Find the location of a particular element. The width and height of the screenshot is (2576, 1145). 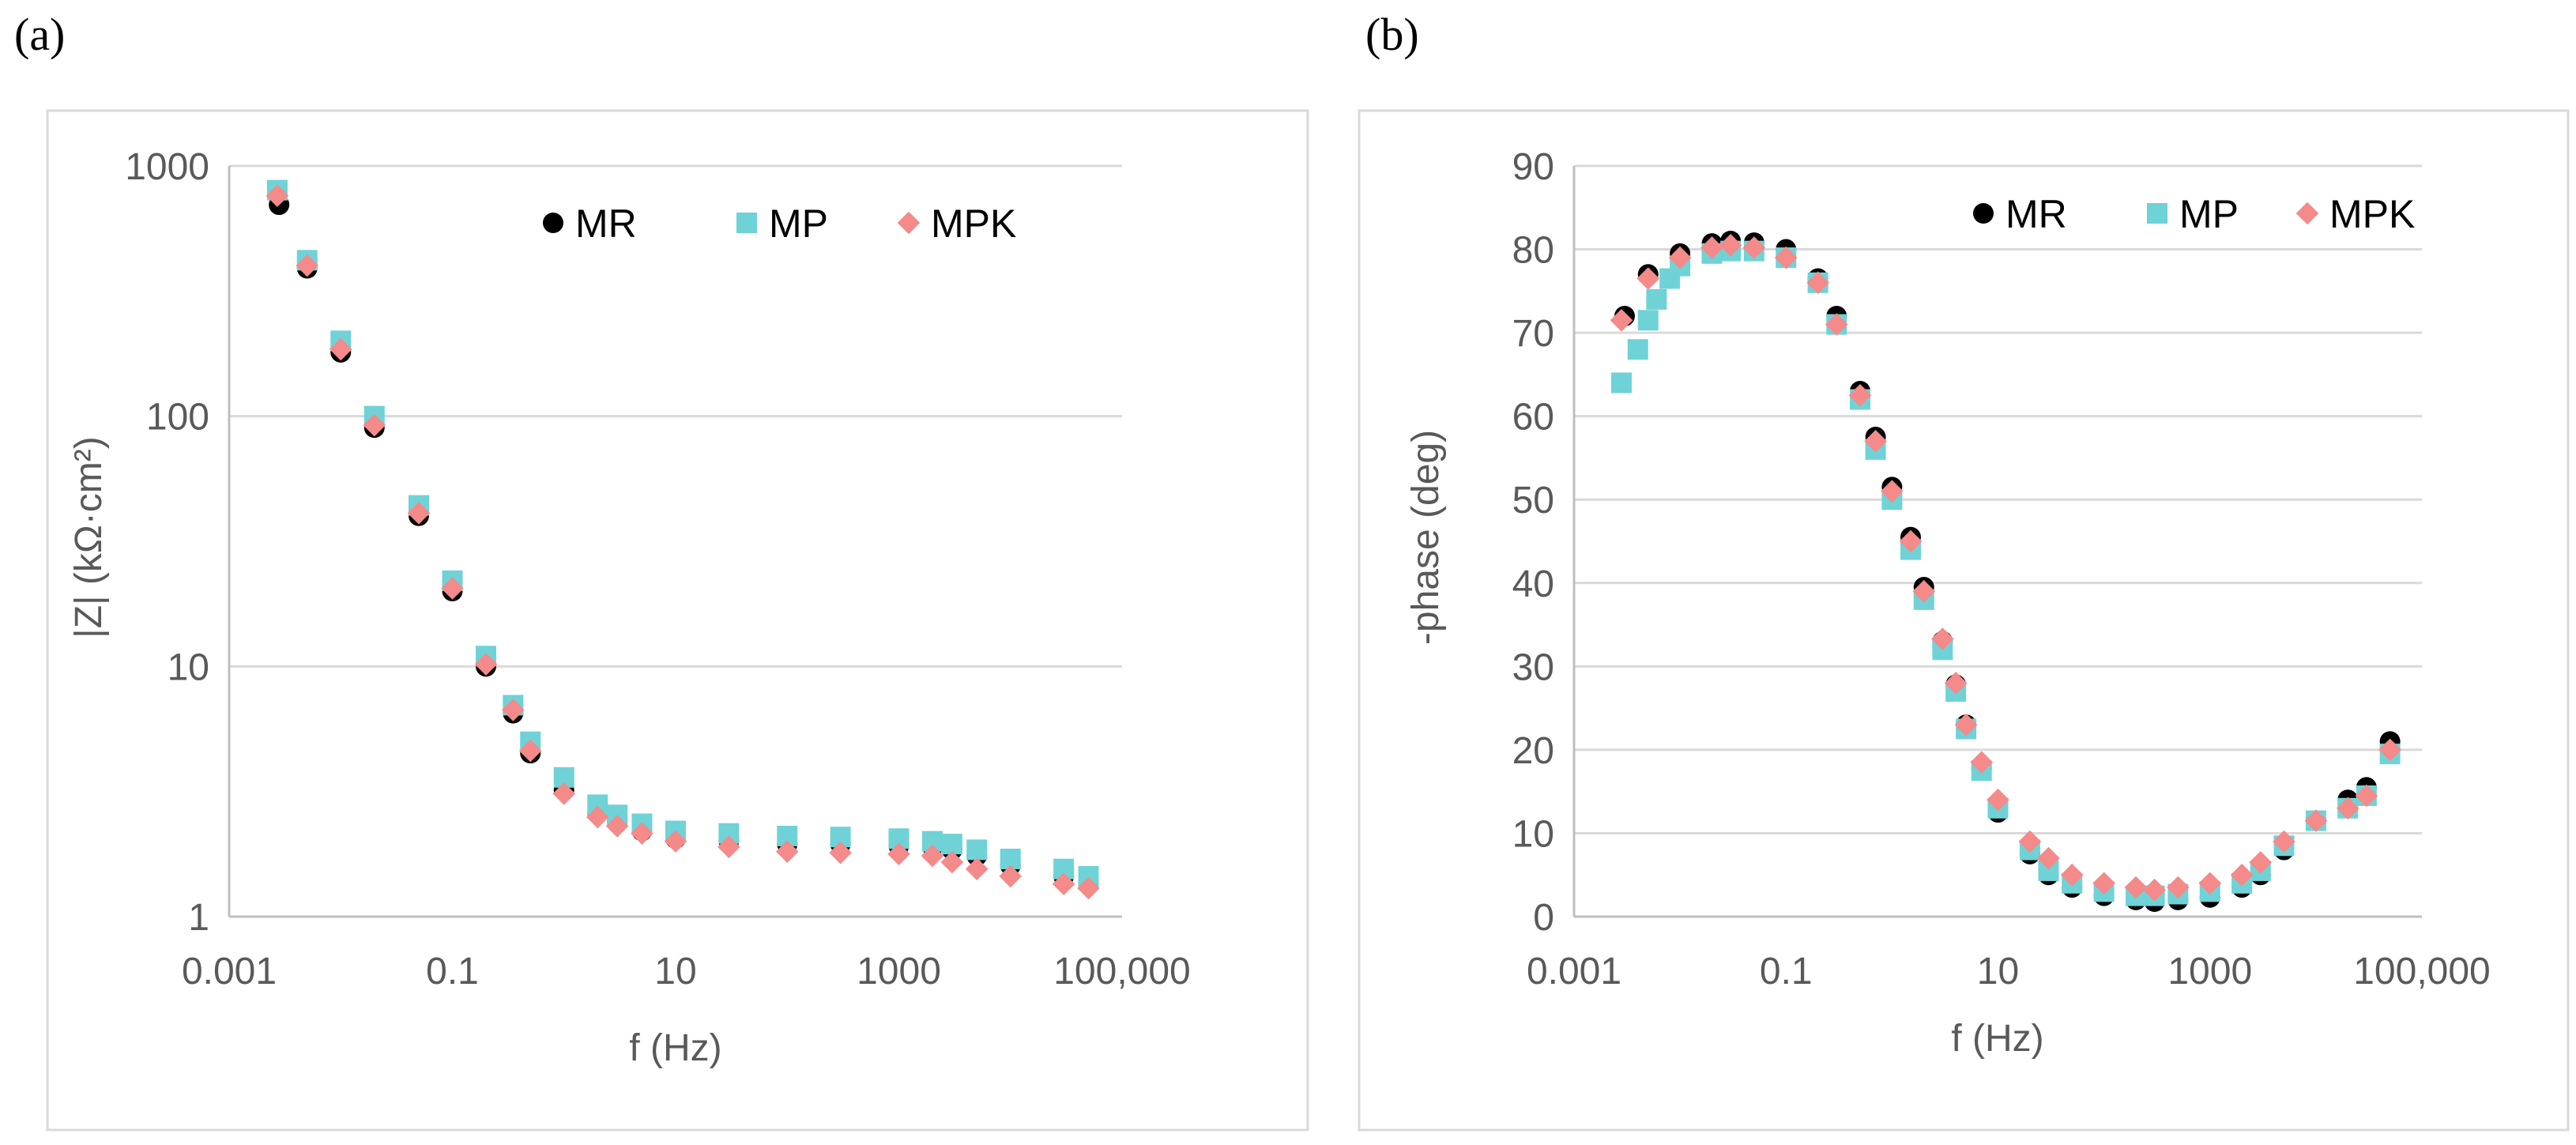

y-tick-label: 1 is located at coordinates (198, 918).